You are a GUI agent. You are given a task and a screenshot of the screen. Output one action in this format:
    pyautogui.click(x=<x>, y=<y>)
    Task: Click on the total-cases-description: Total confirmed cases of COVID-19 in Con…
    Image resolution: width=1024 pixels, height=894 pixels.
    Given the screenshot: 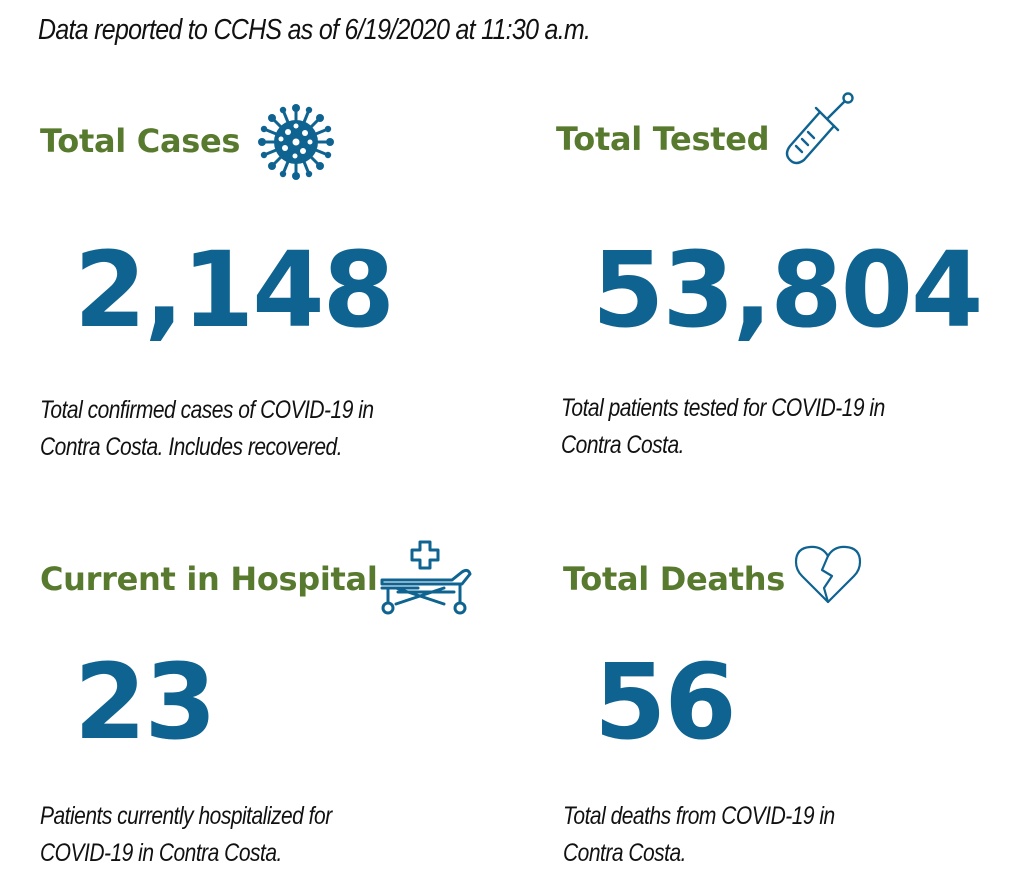 What is the action you would take?
    pyautogui.click(x=250, y=429)
    